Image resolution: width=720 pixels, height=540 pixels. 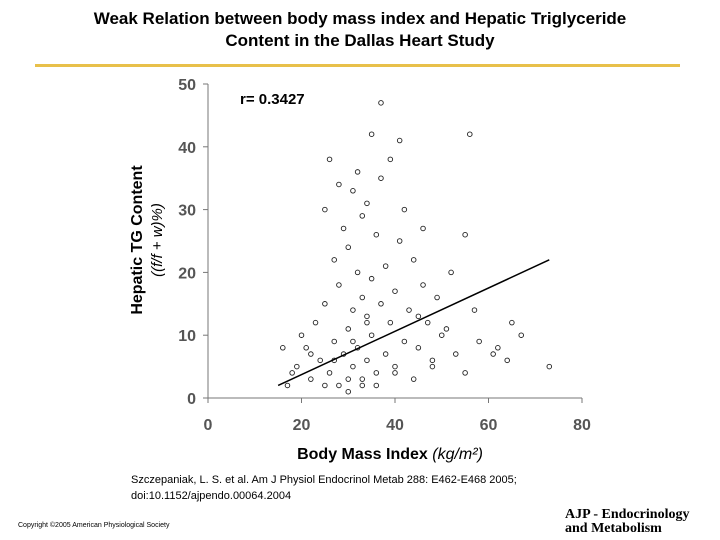 What do you see at coordinates (395, 425) in the screenshot?
I see `x-tick-label: 40` at bounding box center [395, 425].